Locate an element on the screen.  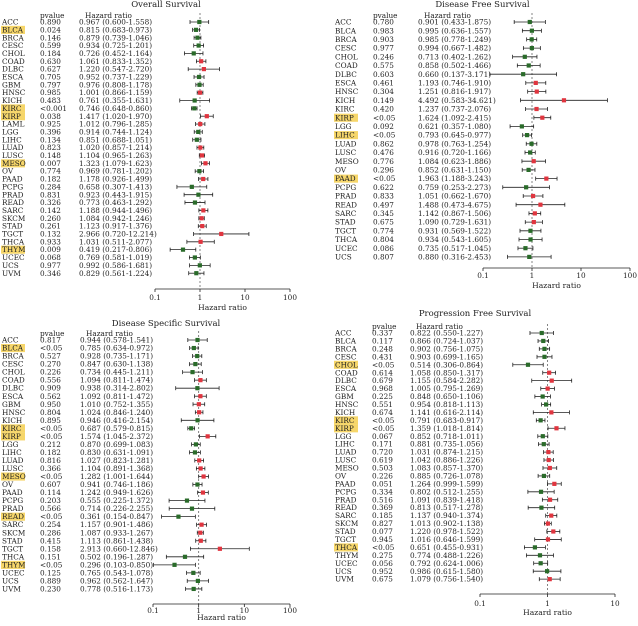
pvalue-value: 0.627 is located at coordinates (50, 69).